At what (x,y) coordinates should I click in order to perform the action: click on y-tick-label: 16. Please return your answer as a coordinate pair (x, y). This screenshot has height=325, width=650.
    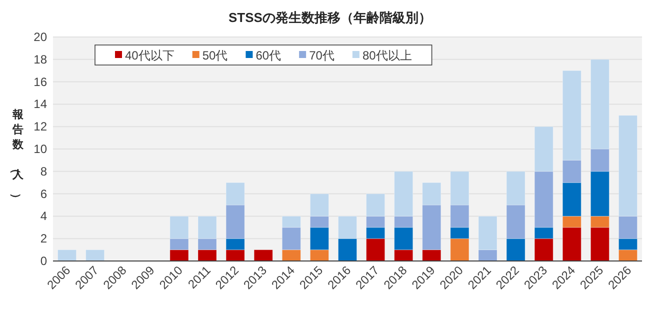
    Looking at the image, I should click on (41, 81).